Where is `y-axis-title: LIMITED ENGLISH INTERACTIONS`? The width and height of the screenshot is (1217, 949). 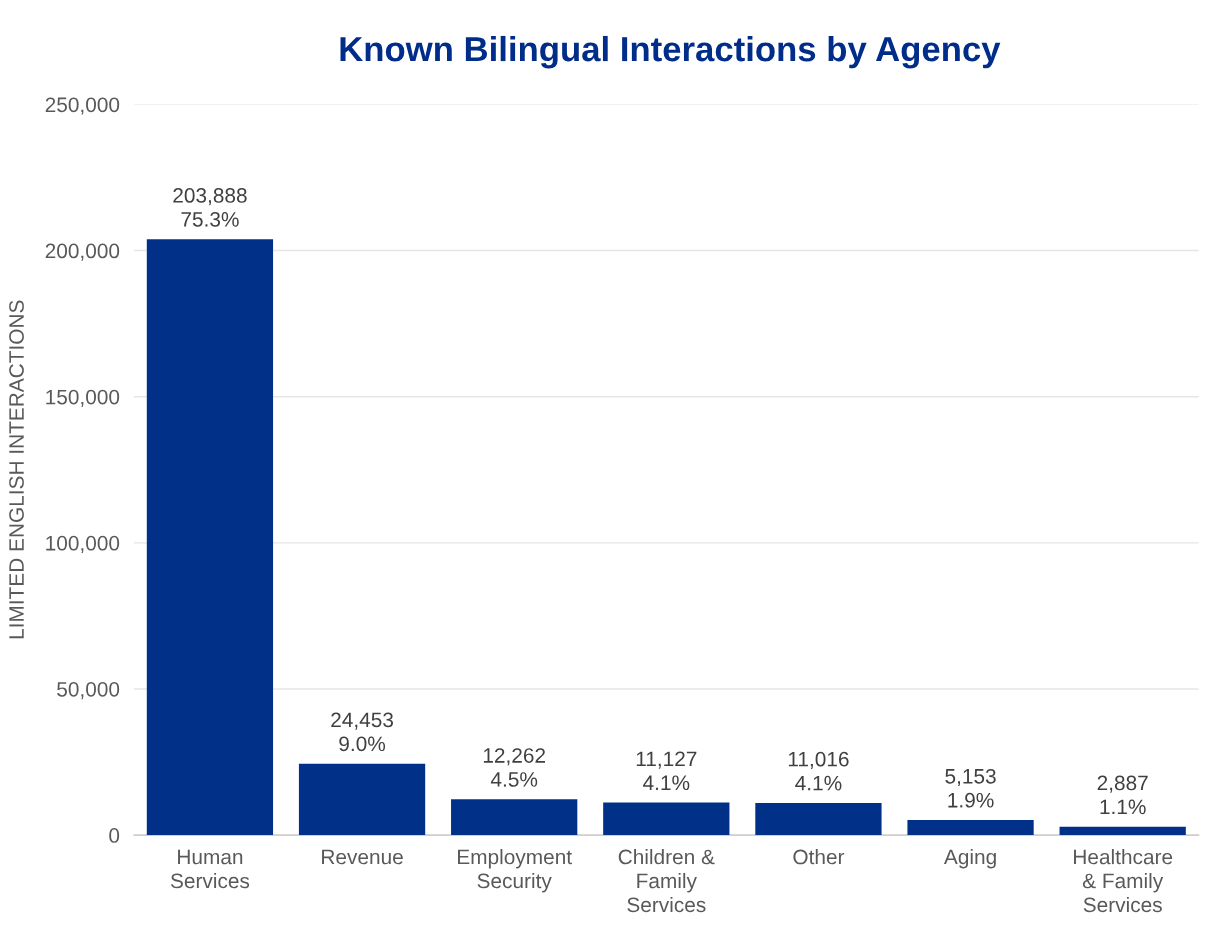
y-axis-title: LIMITED ENGLISH INTERACTIONS is located at coordinates (16, 469).